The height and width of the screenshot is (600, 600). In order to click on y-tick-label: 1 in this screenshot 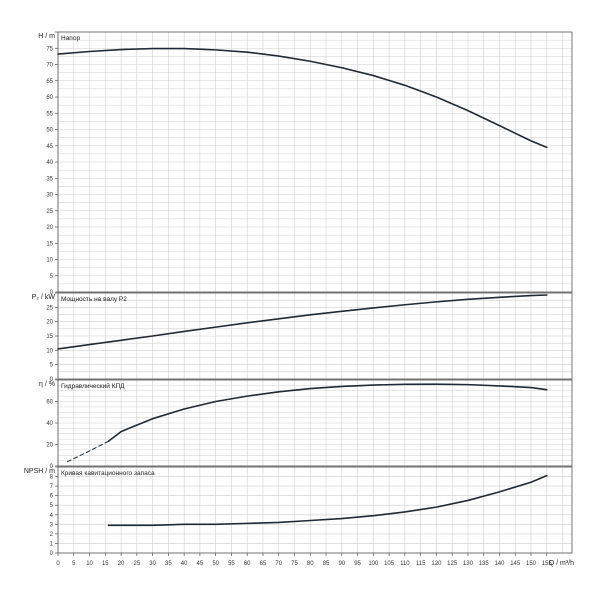, I will do `click(52, 544)`.